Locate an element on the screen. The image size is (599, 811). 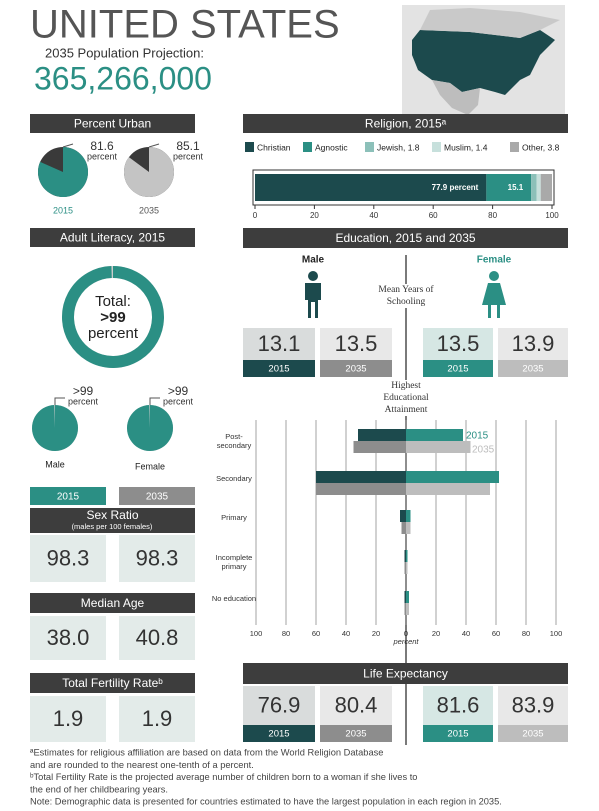
legend-label: Other, 3.8 is located at coordinates (541, 147).